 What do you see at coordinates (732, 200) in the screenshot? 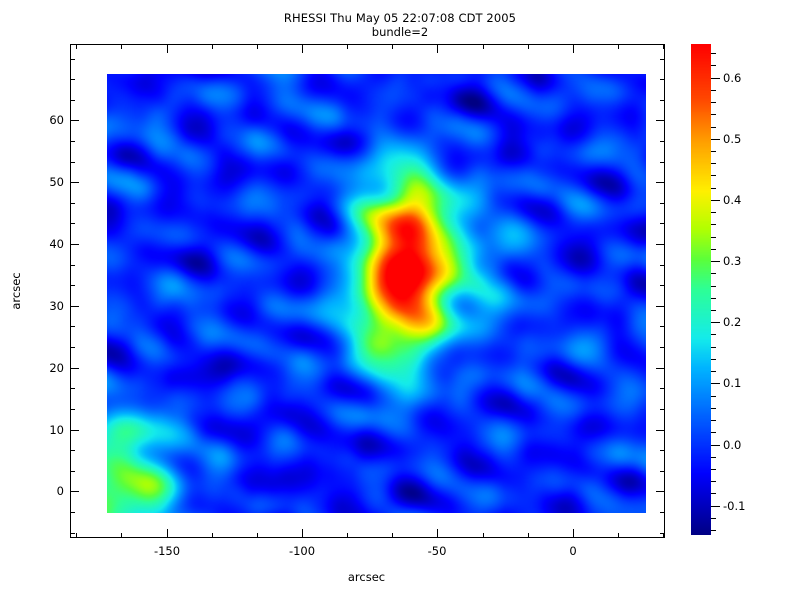
I see `colorbar-tick-label: 0.4` at bounding box center [732, 200].